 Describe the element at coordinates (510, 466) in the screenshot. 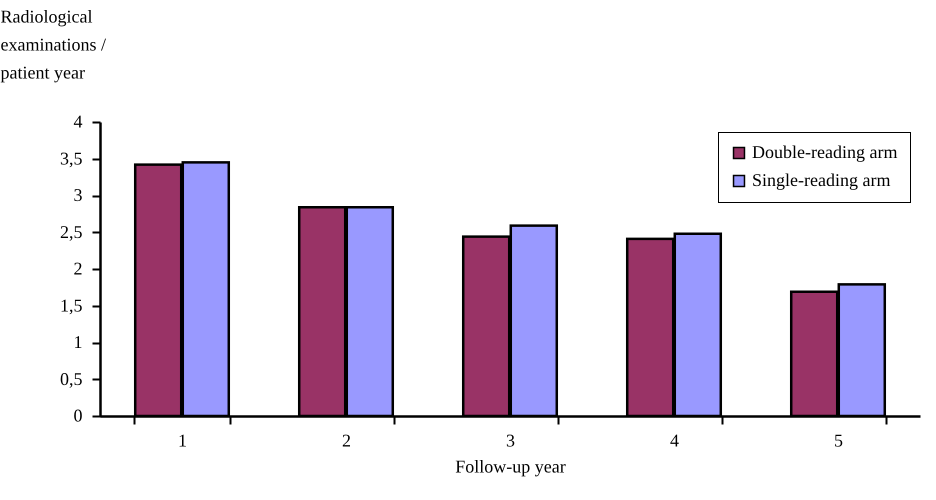

I see `x-axis-title: Follow-up year` at that location.